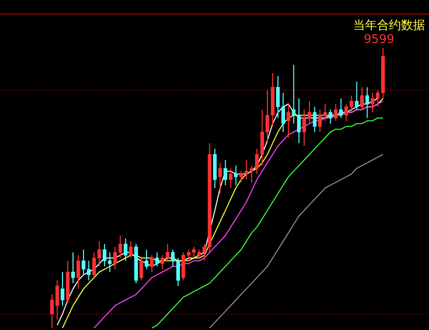  I want to click on annotation: 9599, so click(379, 39).